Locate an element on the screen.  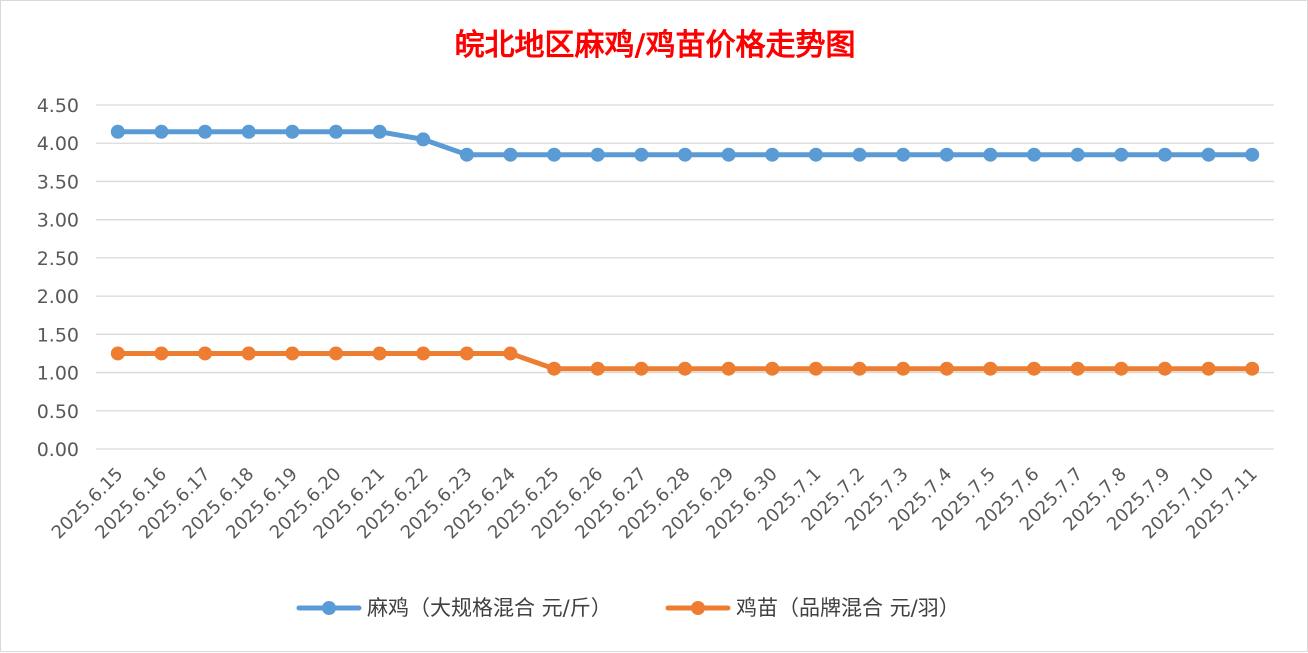
legend-item: 鸡苗（品牌混合 元/羽） is located at coordinates (812, 608).